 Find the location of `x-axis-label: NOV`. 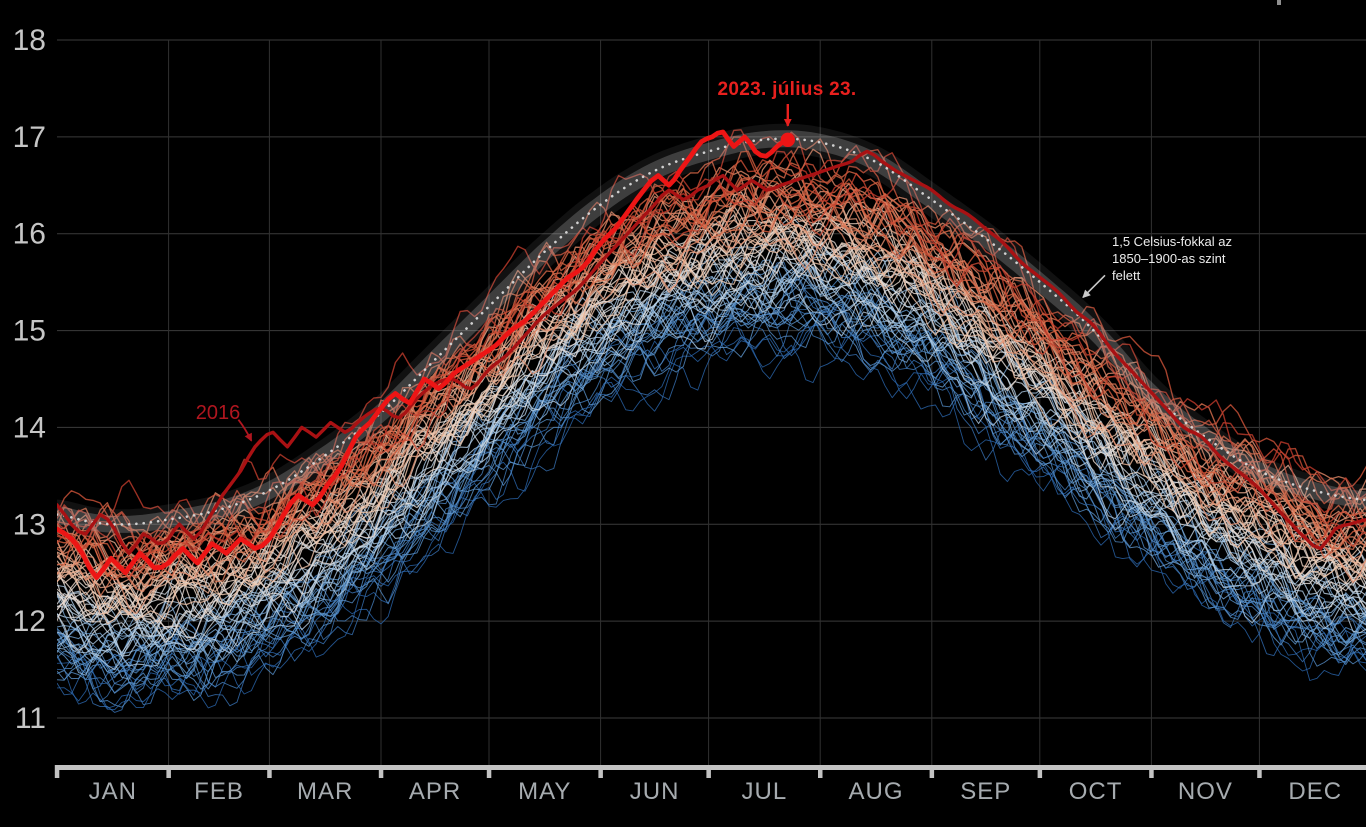

x-axis-label: NOV is located at coordinates (1205, 791).